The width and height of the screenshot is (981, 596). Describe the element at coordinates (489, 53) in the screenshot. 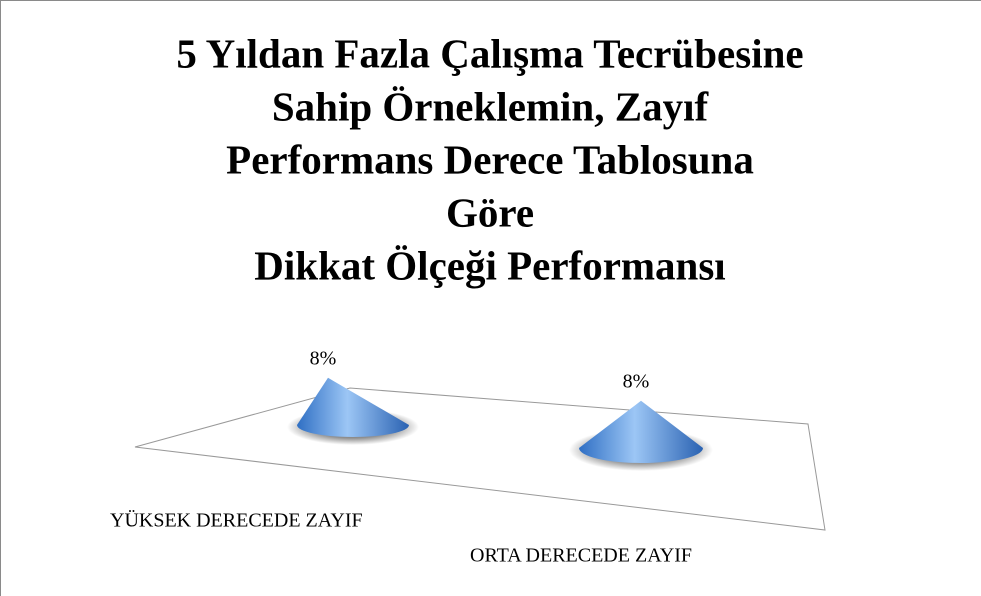

I see `title-line: 5 Yıldan Fazla Çalışma Tecrübesine` at that location.